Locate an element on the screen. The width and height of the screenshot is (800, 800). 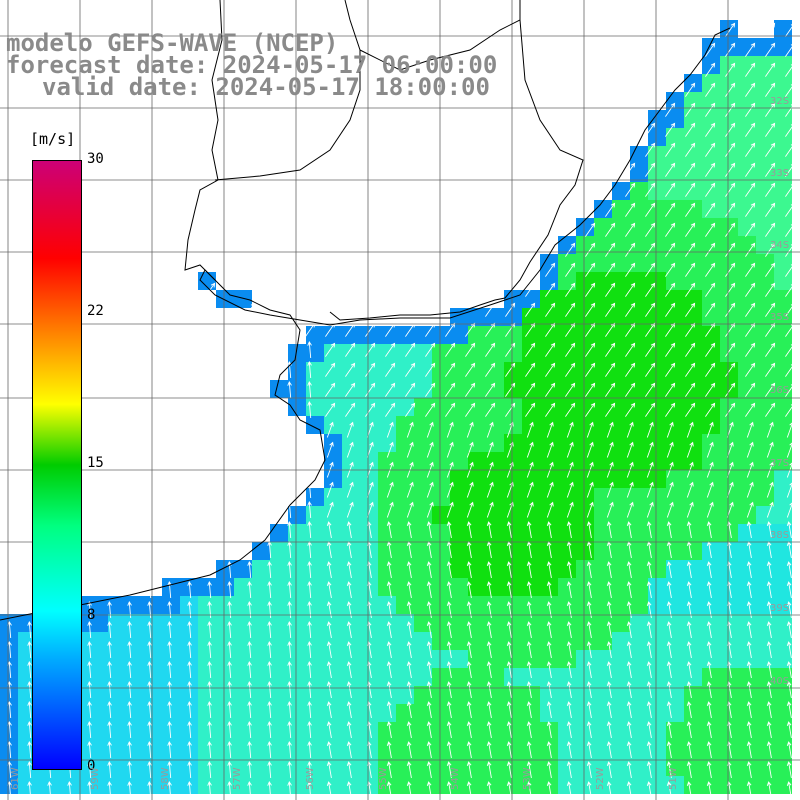
colorbar is located at coordinates (57, 465).